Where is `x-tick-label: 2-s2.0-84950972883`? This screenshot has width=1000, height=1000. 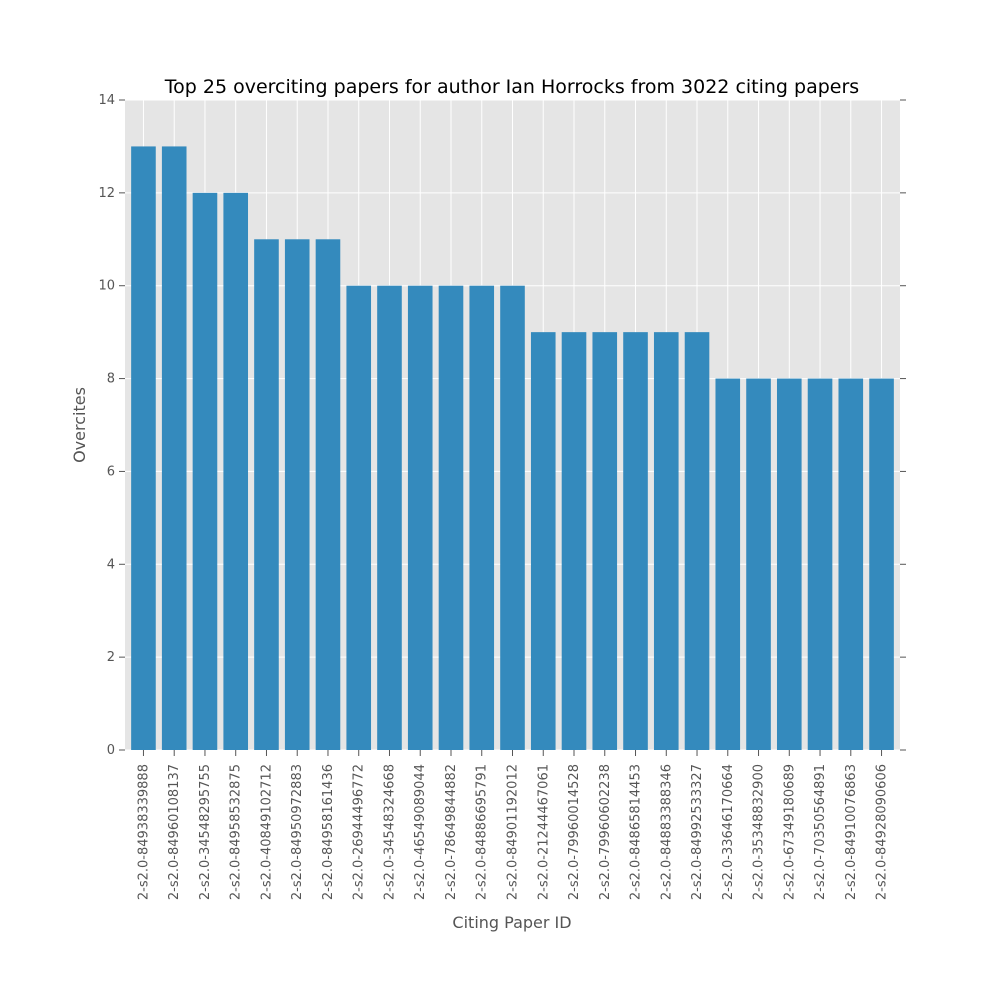 x-tick-label: 2-s2.0-84950972883 is located at coordinates (297, 832).